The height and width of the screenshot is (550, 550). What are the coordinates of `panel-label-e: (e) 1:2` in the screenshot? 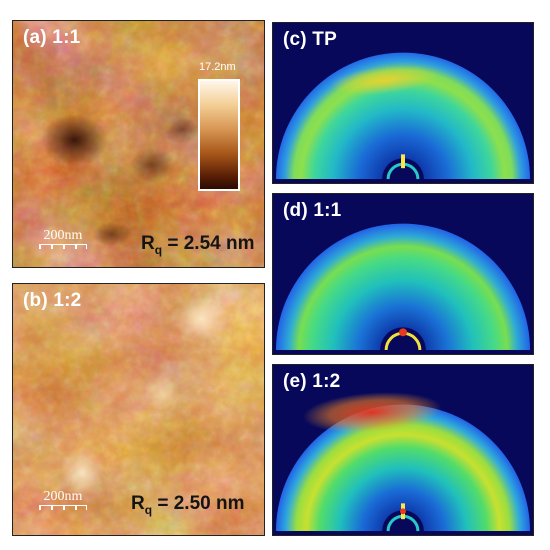 It's located at (312, 381).